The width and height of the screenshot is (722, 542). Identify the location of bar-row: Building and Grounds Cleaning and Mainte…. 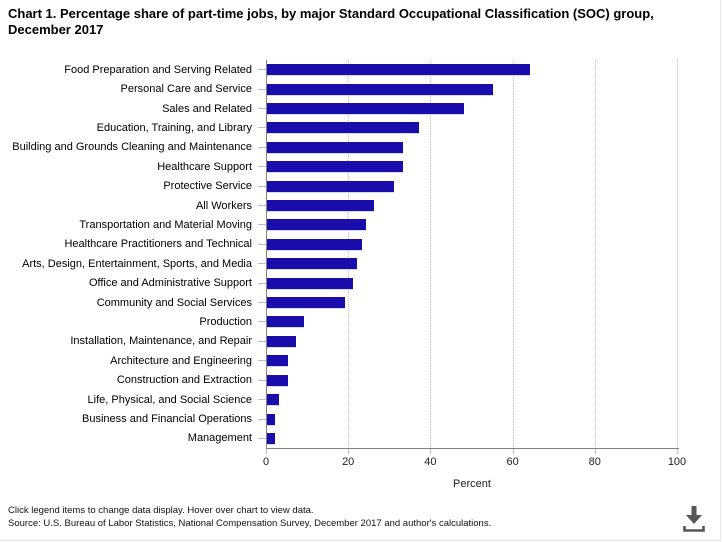
(360, 147).